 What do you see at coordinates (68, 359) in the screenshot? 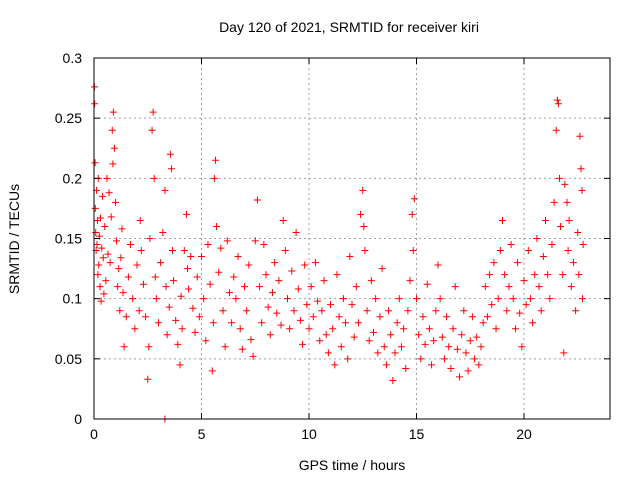
I see `y-tick-label: 0.05` at bounding box center [68, 359].